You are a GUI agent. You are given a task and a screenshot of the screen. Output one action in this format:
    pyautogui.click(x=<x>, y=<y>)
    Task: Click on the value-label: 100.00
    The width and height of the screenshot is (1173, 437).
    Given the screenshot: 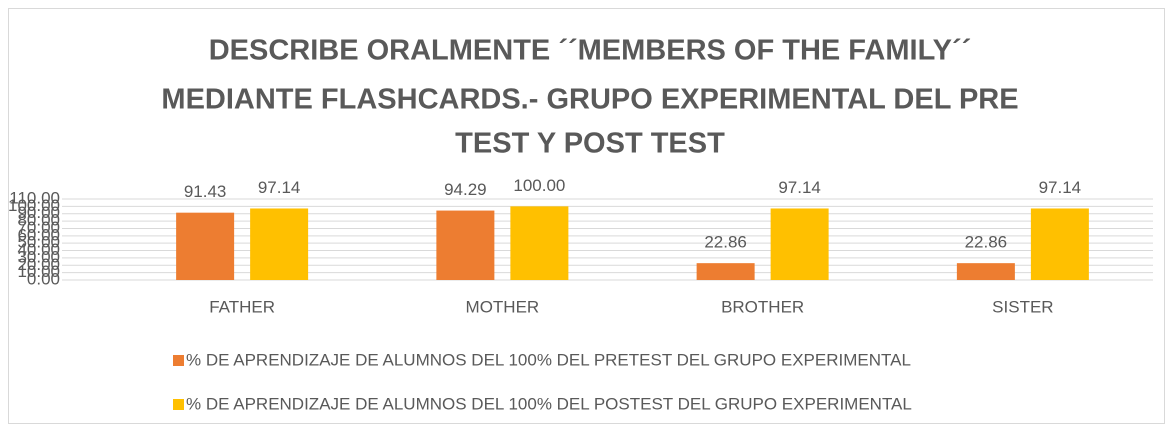 What is the action you would take?
    pyautogui.click(x=539, y=185)
    